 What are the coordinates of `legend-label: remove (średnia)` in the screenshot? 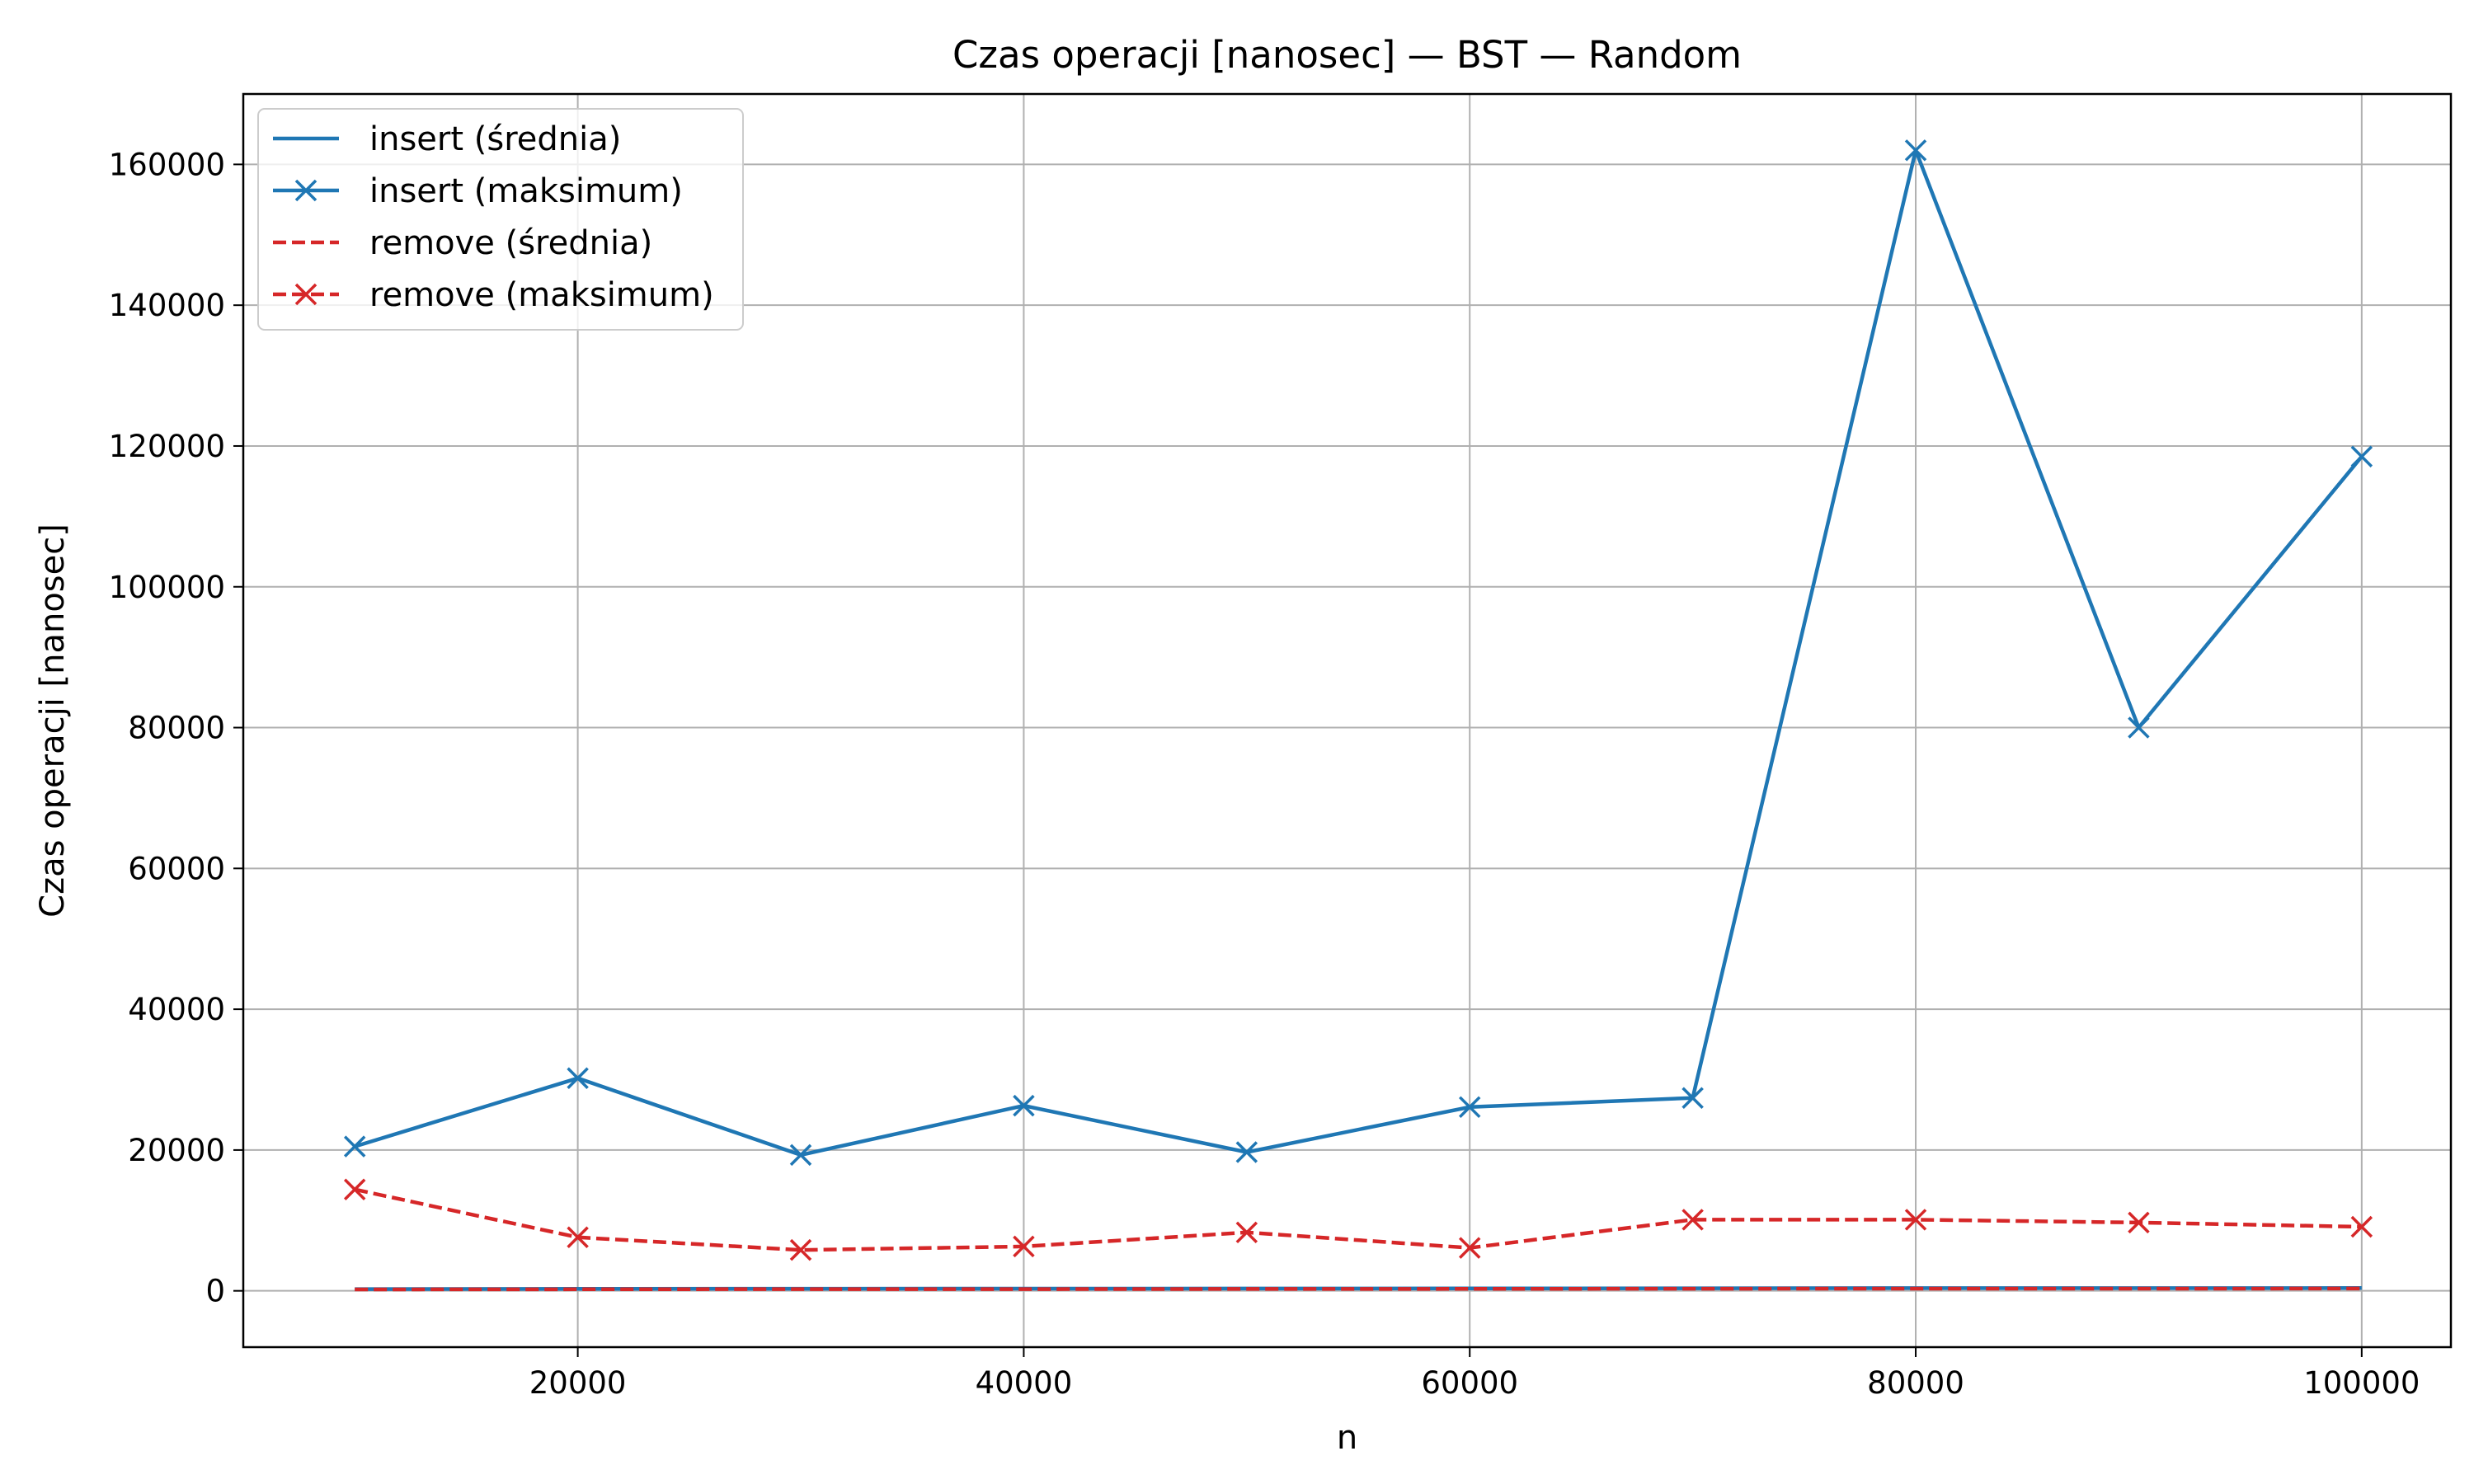 It's located at (510, 243).